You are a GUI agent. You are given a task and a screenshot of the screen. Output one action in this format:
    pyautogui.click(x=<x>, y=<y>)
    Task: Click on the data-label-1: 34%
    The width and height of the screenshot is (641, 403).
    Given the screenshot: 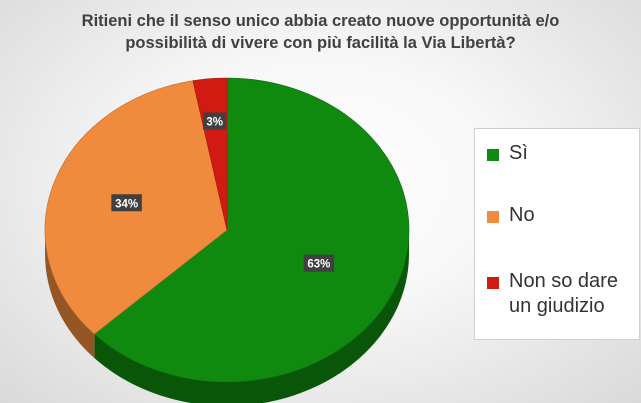 What is the action you would take?
    pyautogui.click(x=126, y=204)
    